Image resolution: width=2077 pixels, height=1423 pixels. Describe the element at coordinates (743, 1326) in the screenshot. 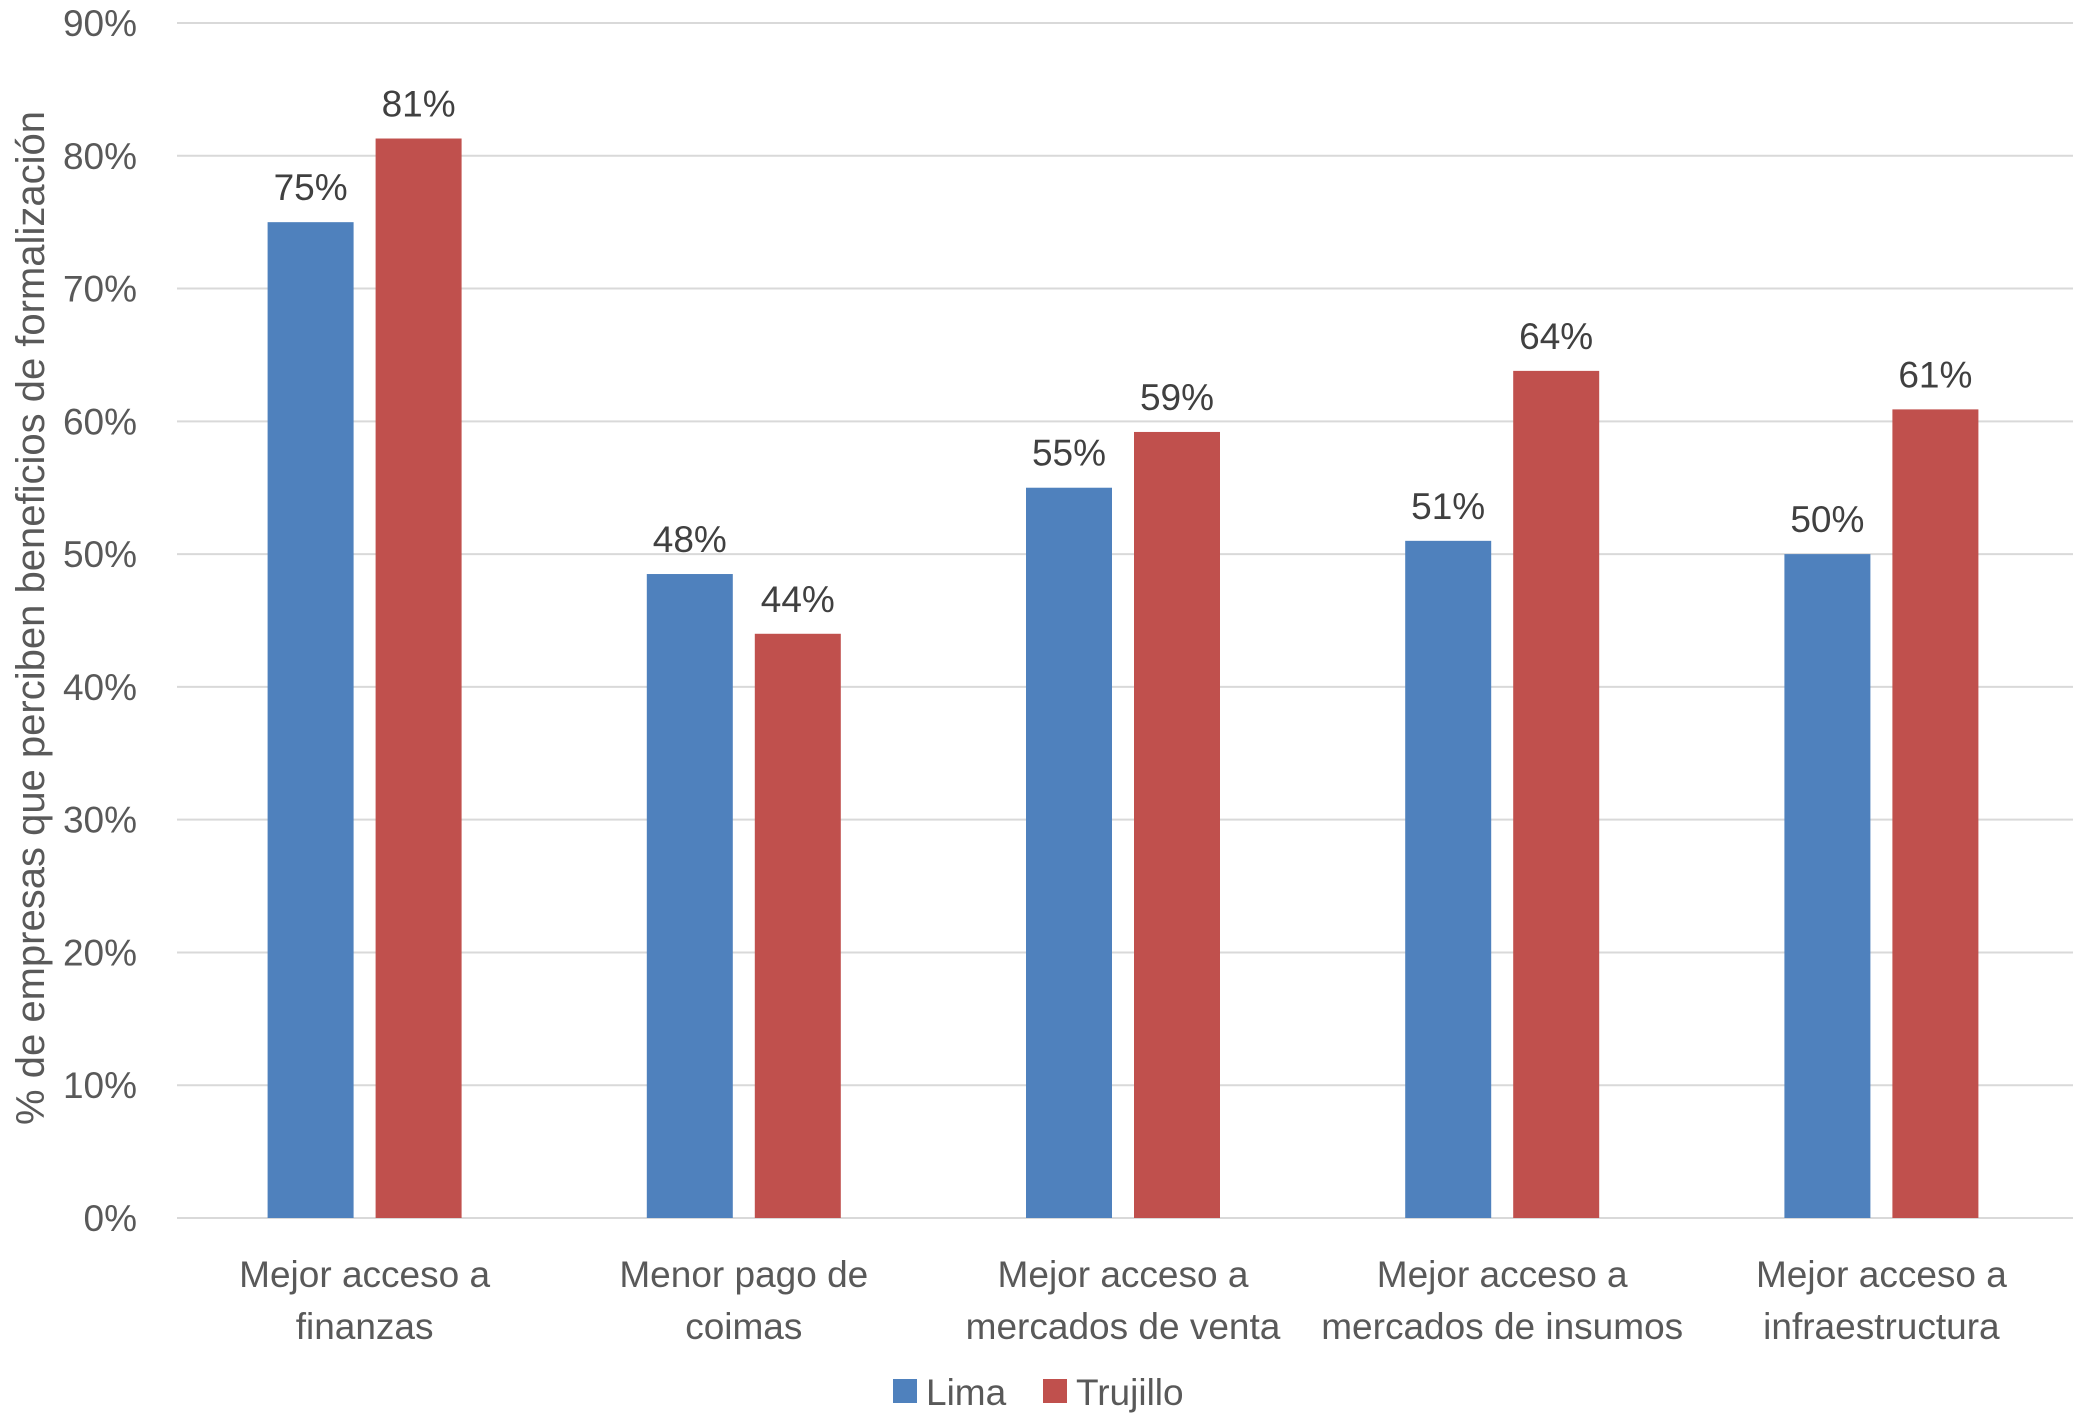

I see `category-label: coimas` at that location.